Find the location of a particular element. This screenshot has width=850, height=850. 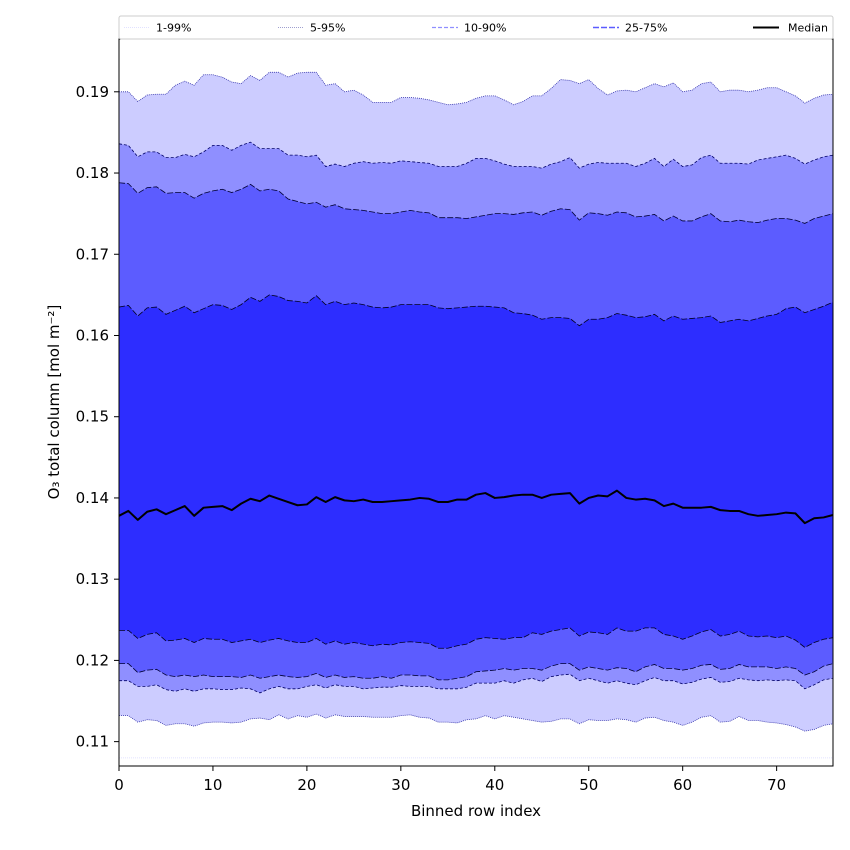

x-tick-label: 20 is located at coordinates (306, 785).